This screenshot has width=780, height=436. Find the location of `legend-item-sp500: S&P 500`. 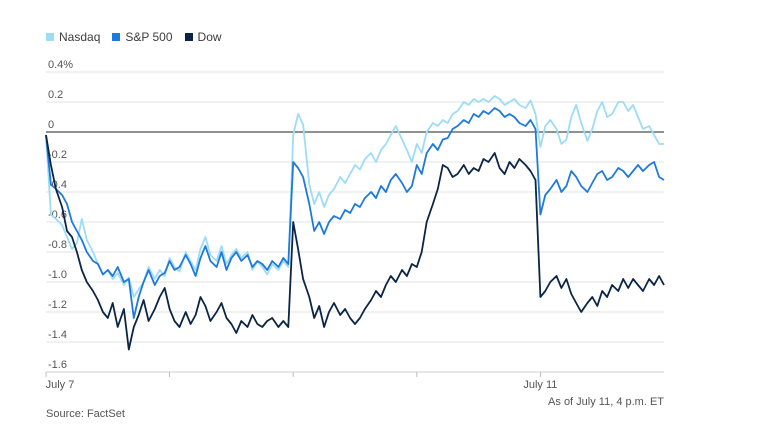

legend-item-sp500: S&P 500 is located at coordinates (142, 37).